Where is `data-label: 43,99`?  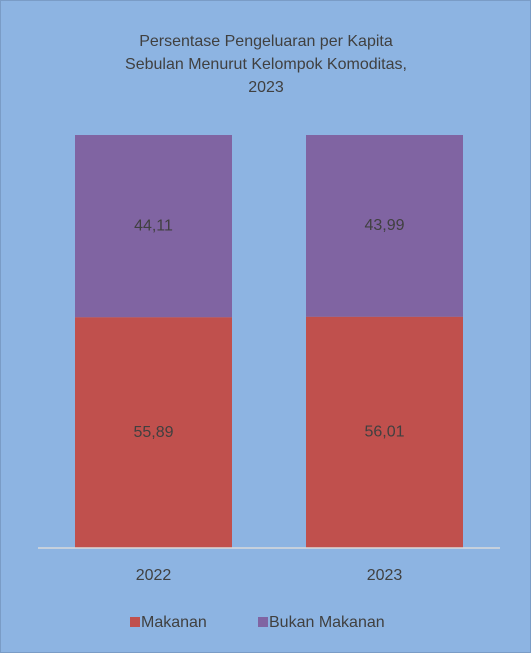 data-label: 43,99 is located at coordinates (384, 225).